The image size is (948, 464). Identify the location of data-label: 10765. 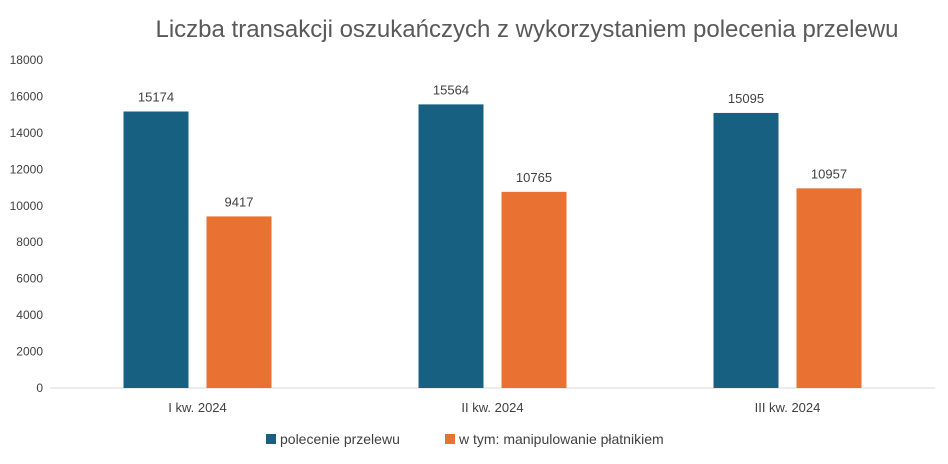
(534, 177).